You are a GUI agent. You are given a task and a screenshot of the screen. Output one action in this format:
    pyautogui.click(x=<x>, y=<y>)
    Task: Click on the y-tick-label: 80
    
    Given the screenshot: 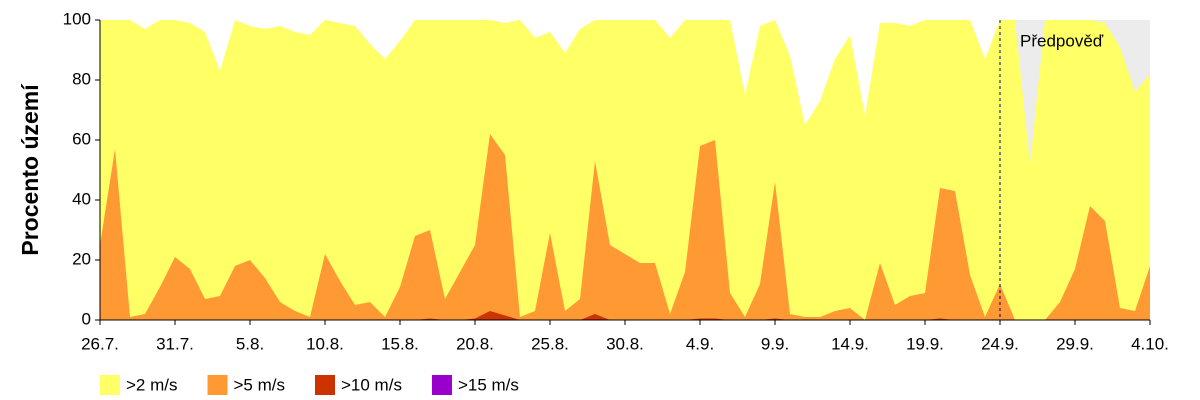 What is the action you would take?
    pyautogui.click(x=81, y=78)
    